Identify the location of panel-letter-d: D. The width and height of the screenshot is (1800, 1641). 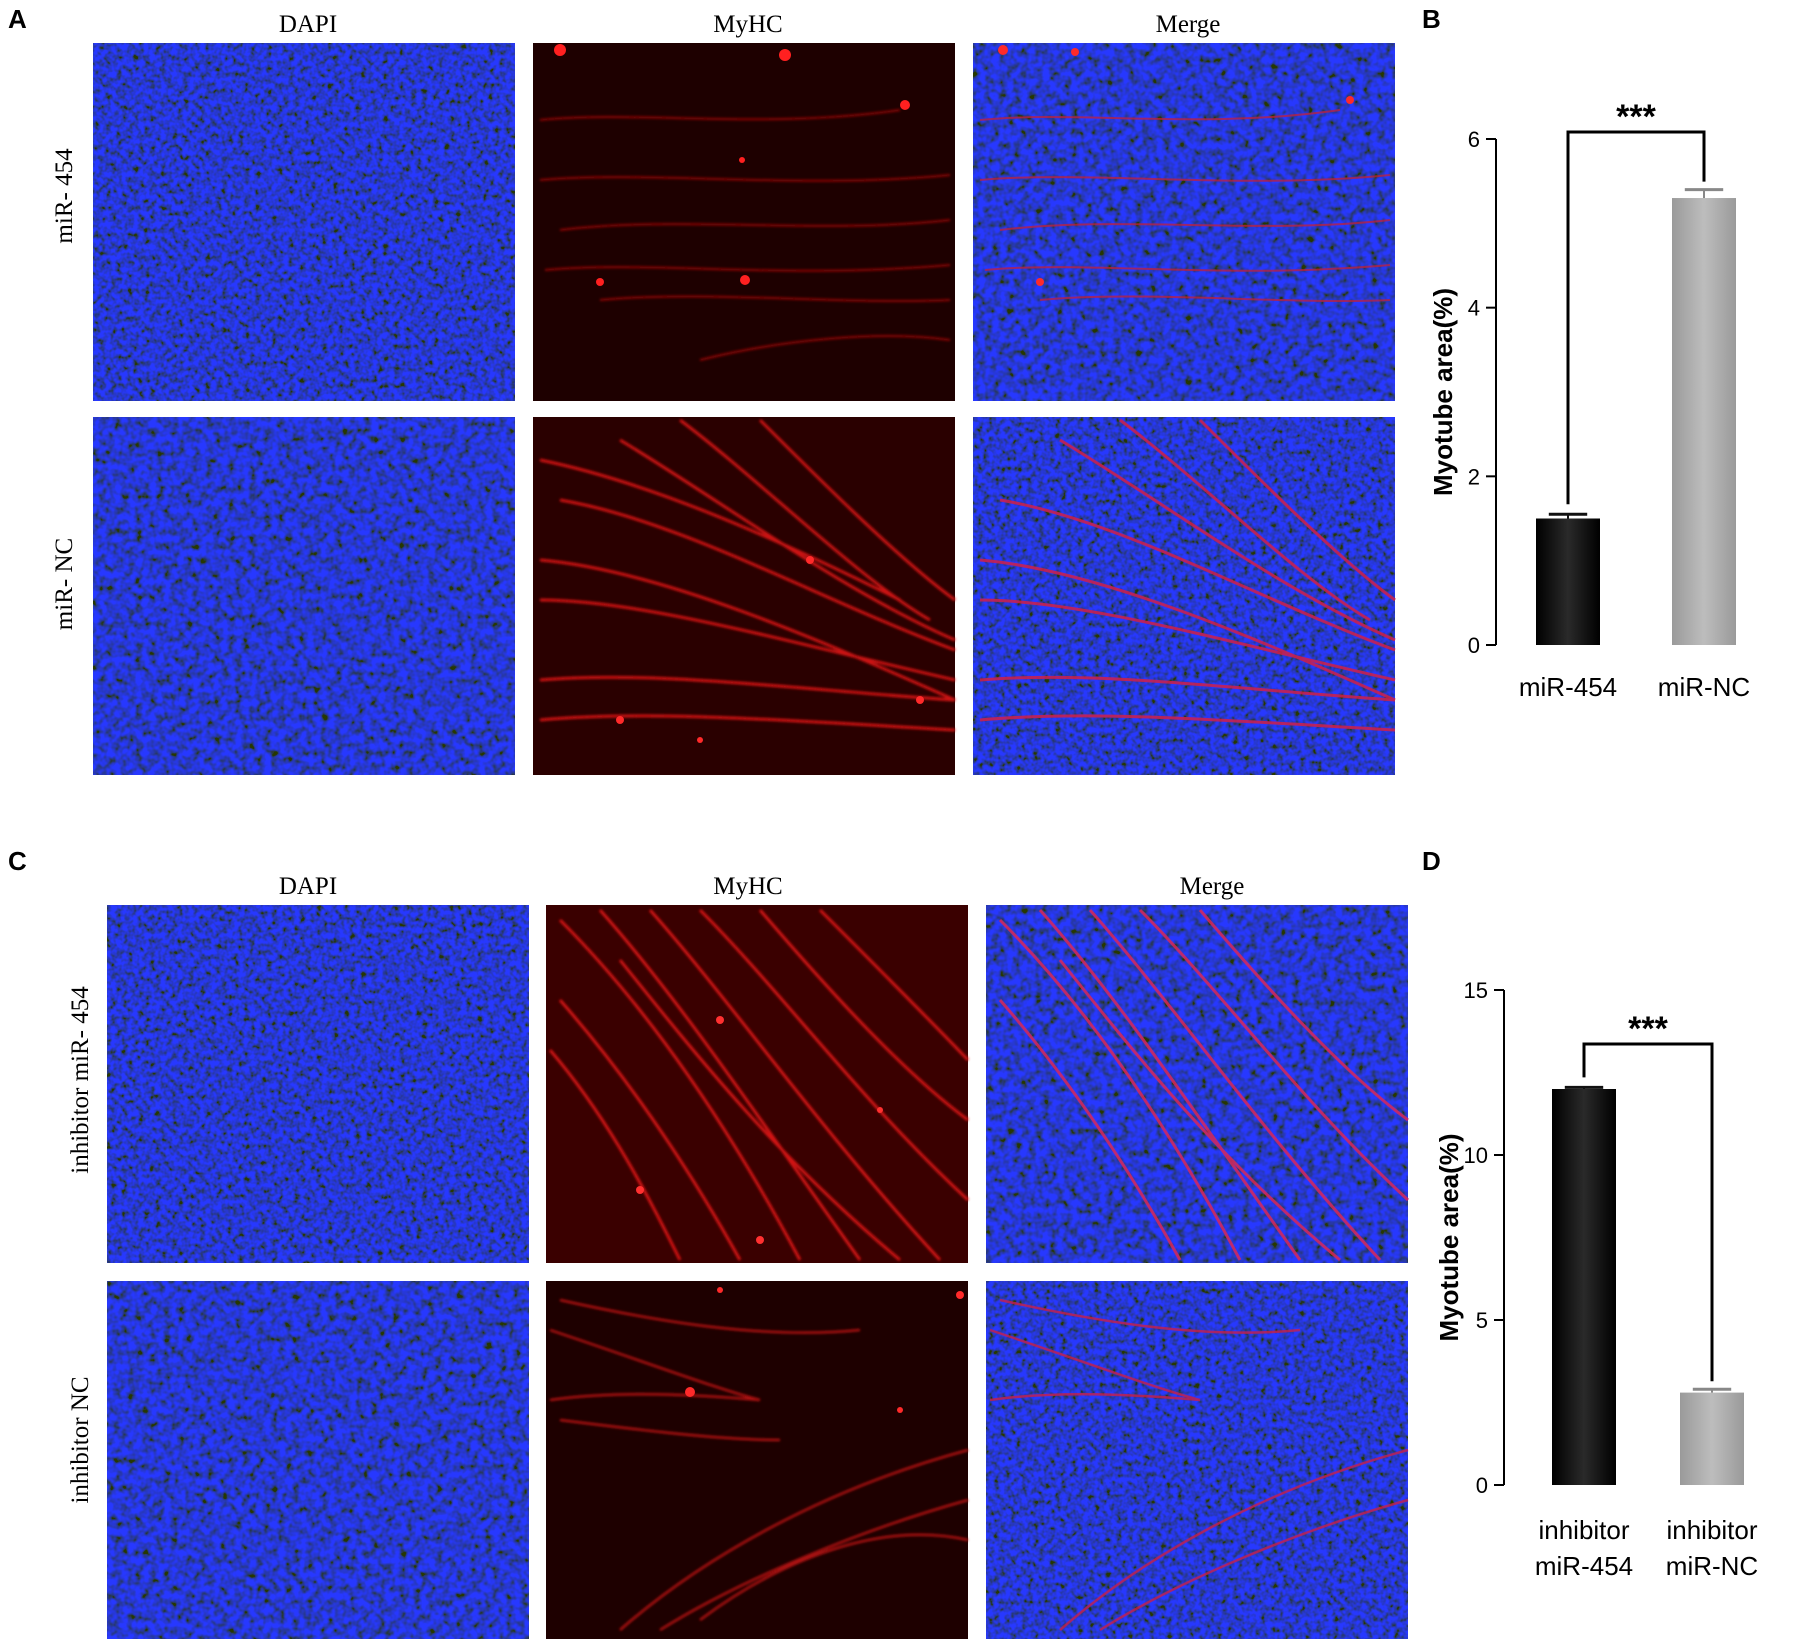
(1431, 861).